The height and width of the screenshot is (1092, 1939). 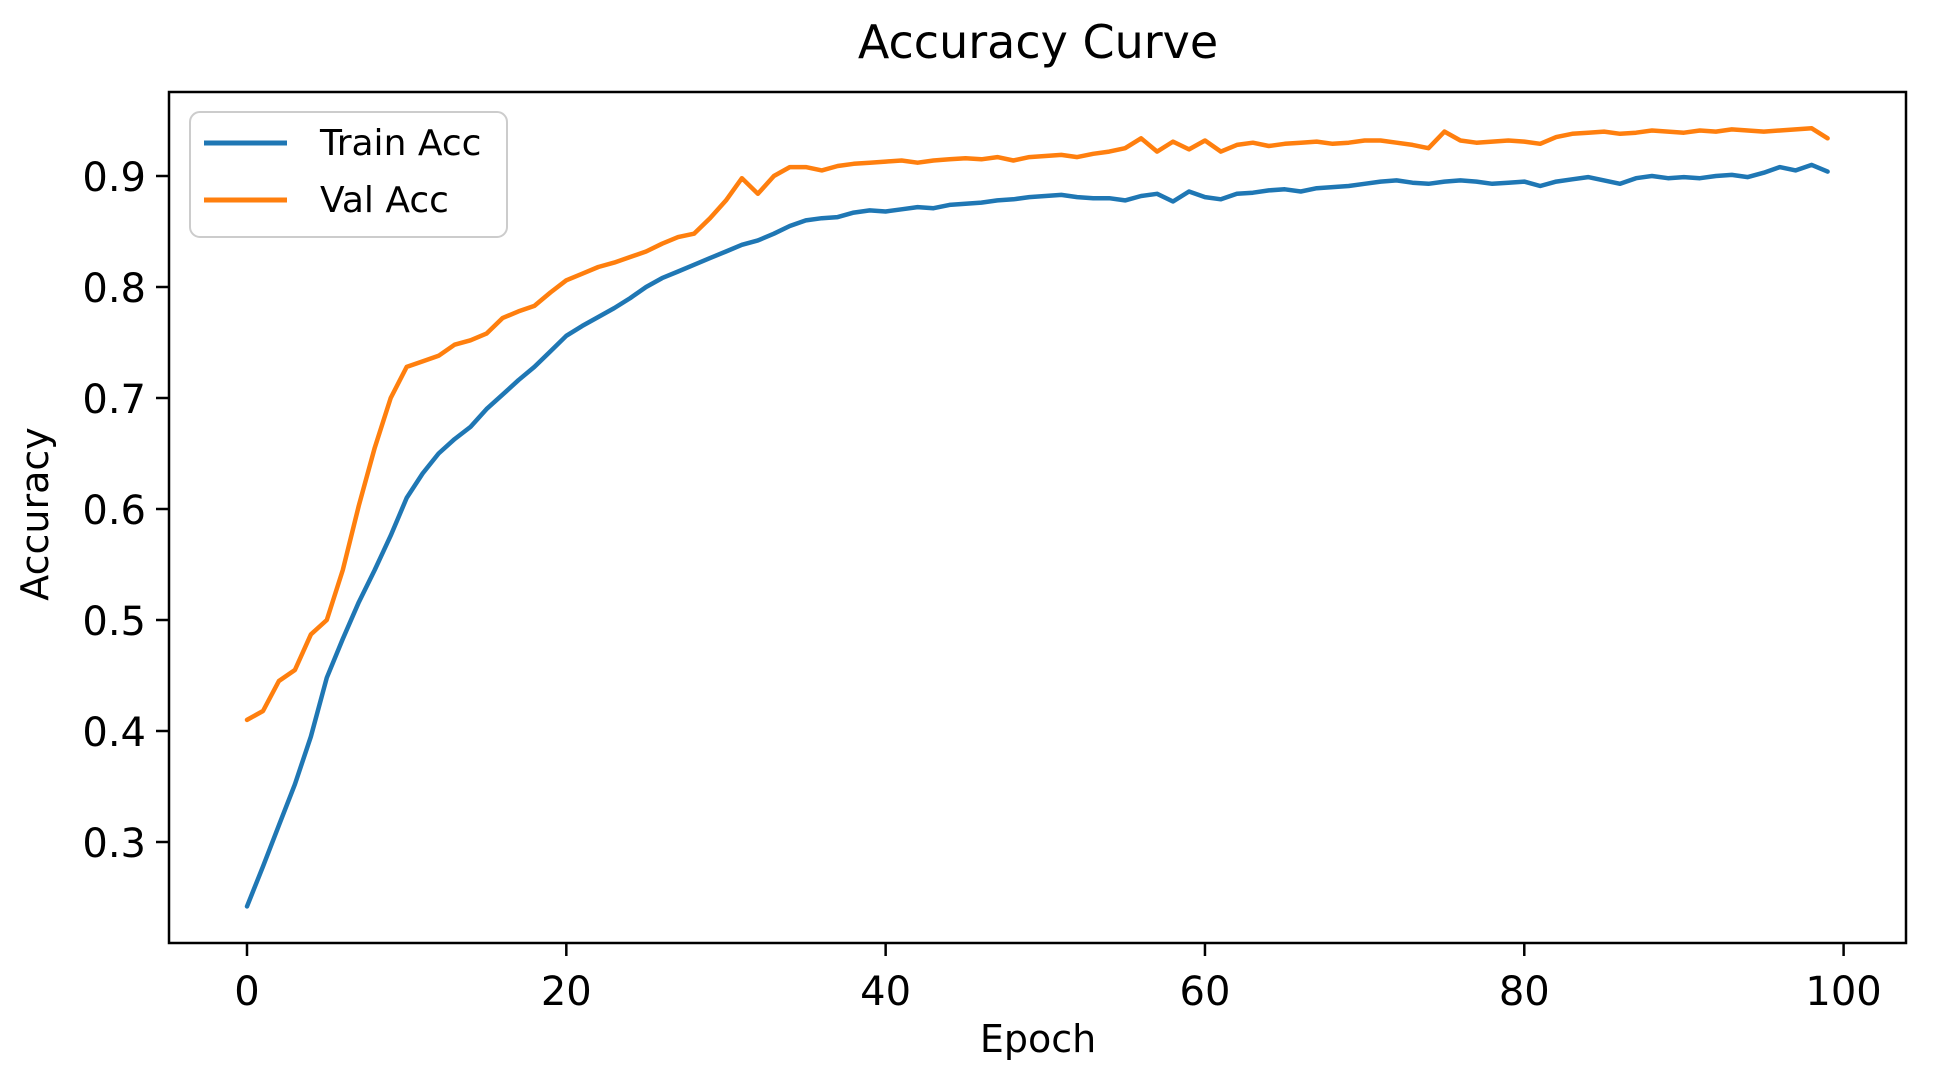 What do you see at coordinates (1843, 992) in the screenshot?
I see `x-tick-label-100: 100` at bounding box center [1843, 992].